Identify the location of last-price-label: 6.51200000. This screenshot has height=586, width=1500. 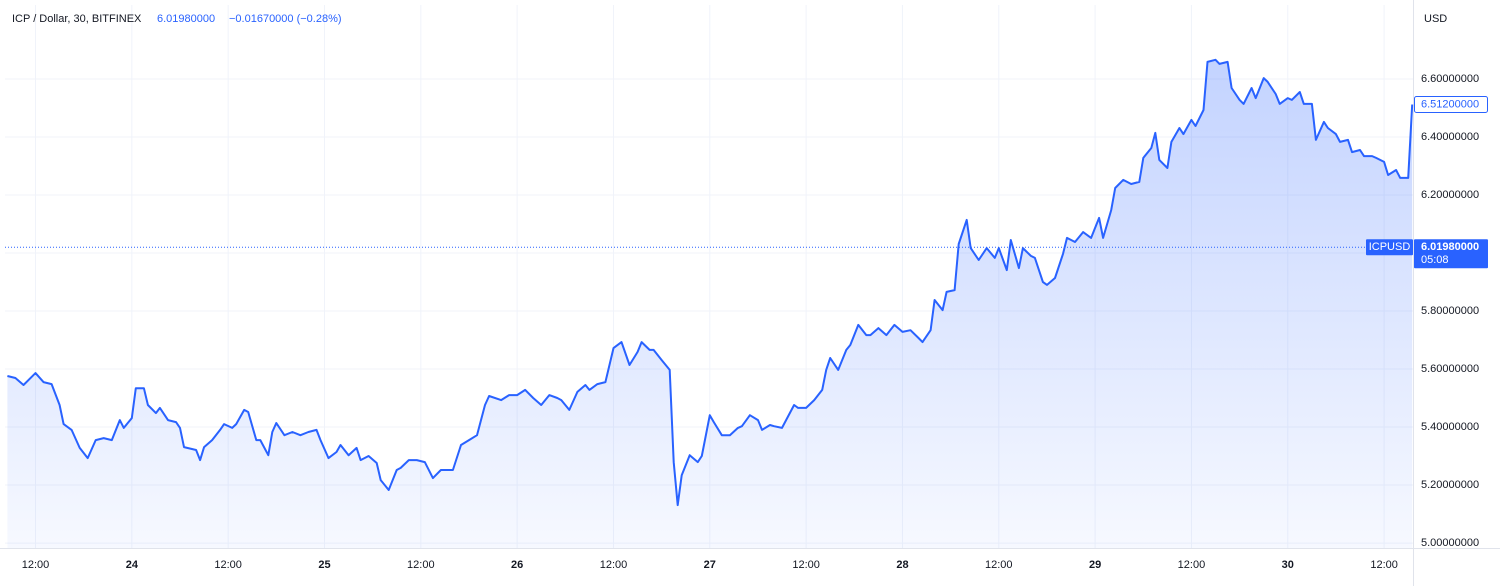
(1450, 104).